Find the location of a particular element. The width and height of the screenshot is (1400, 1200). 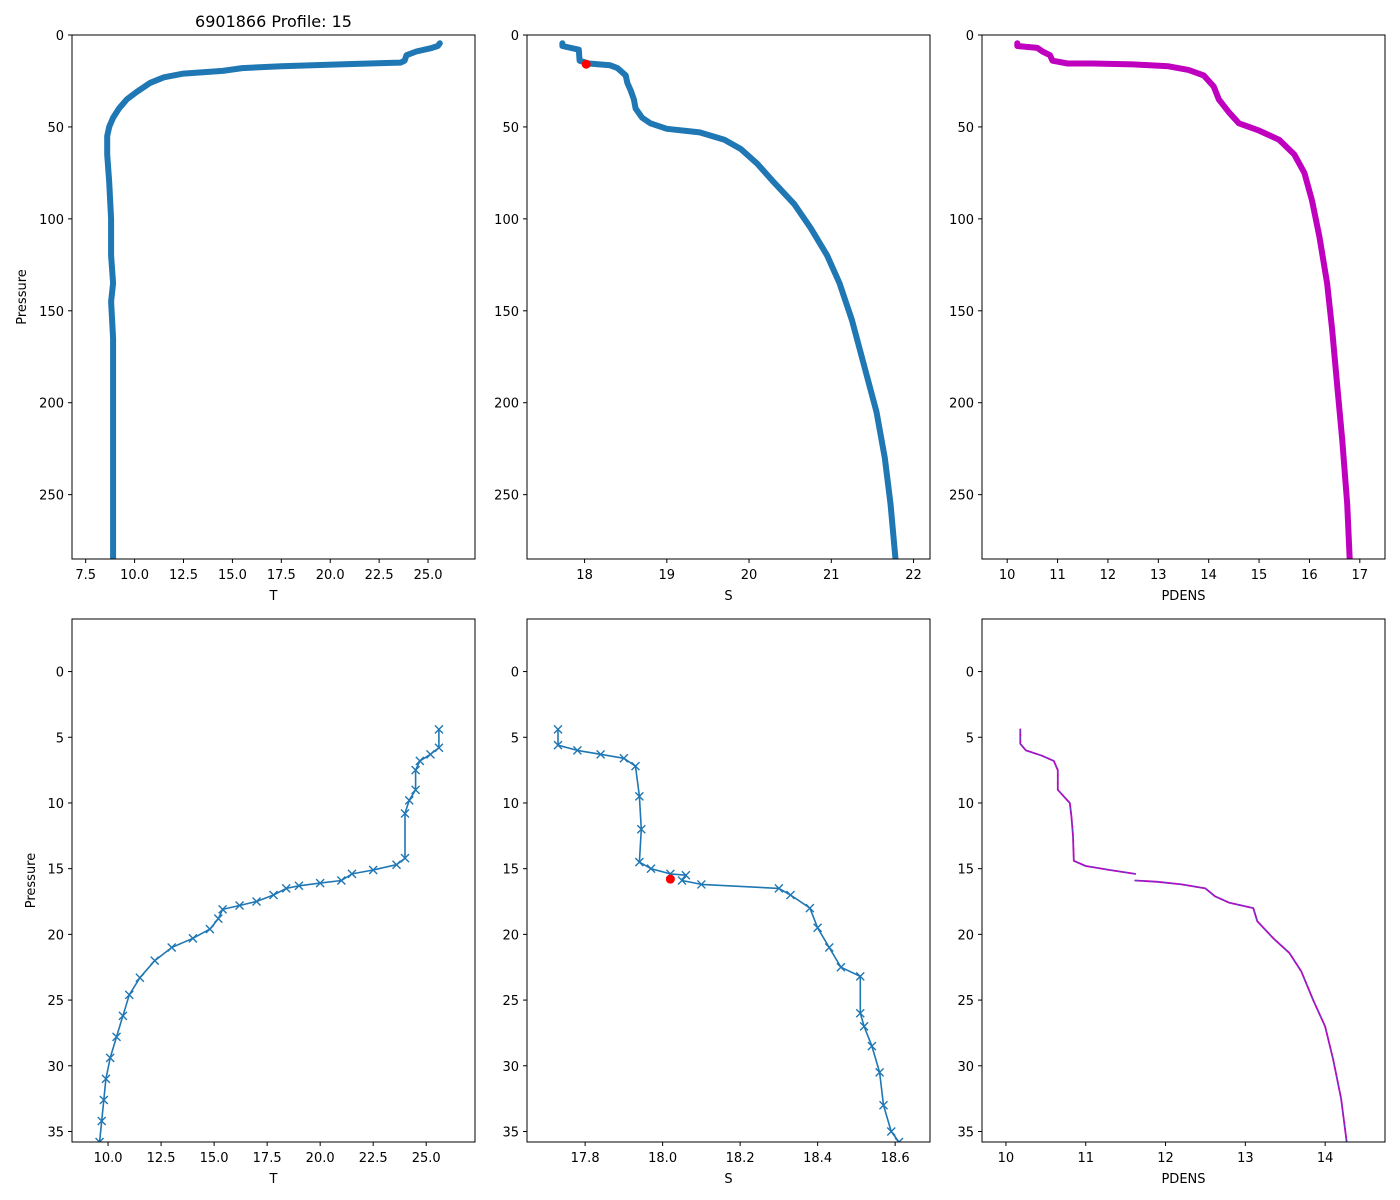

y-tick-label: 50 is located at coordinates (510, 128).